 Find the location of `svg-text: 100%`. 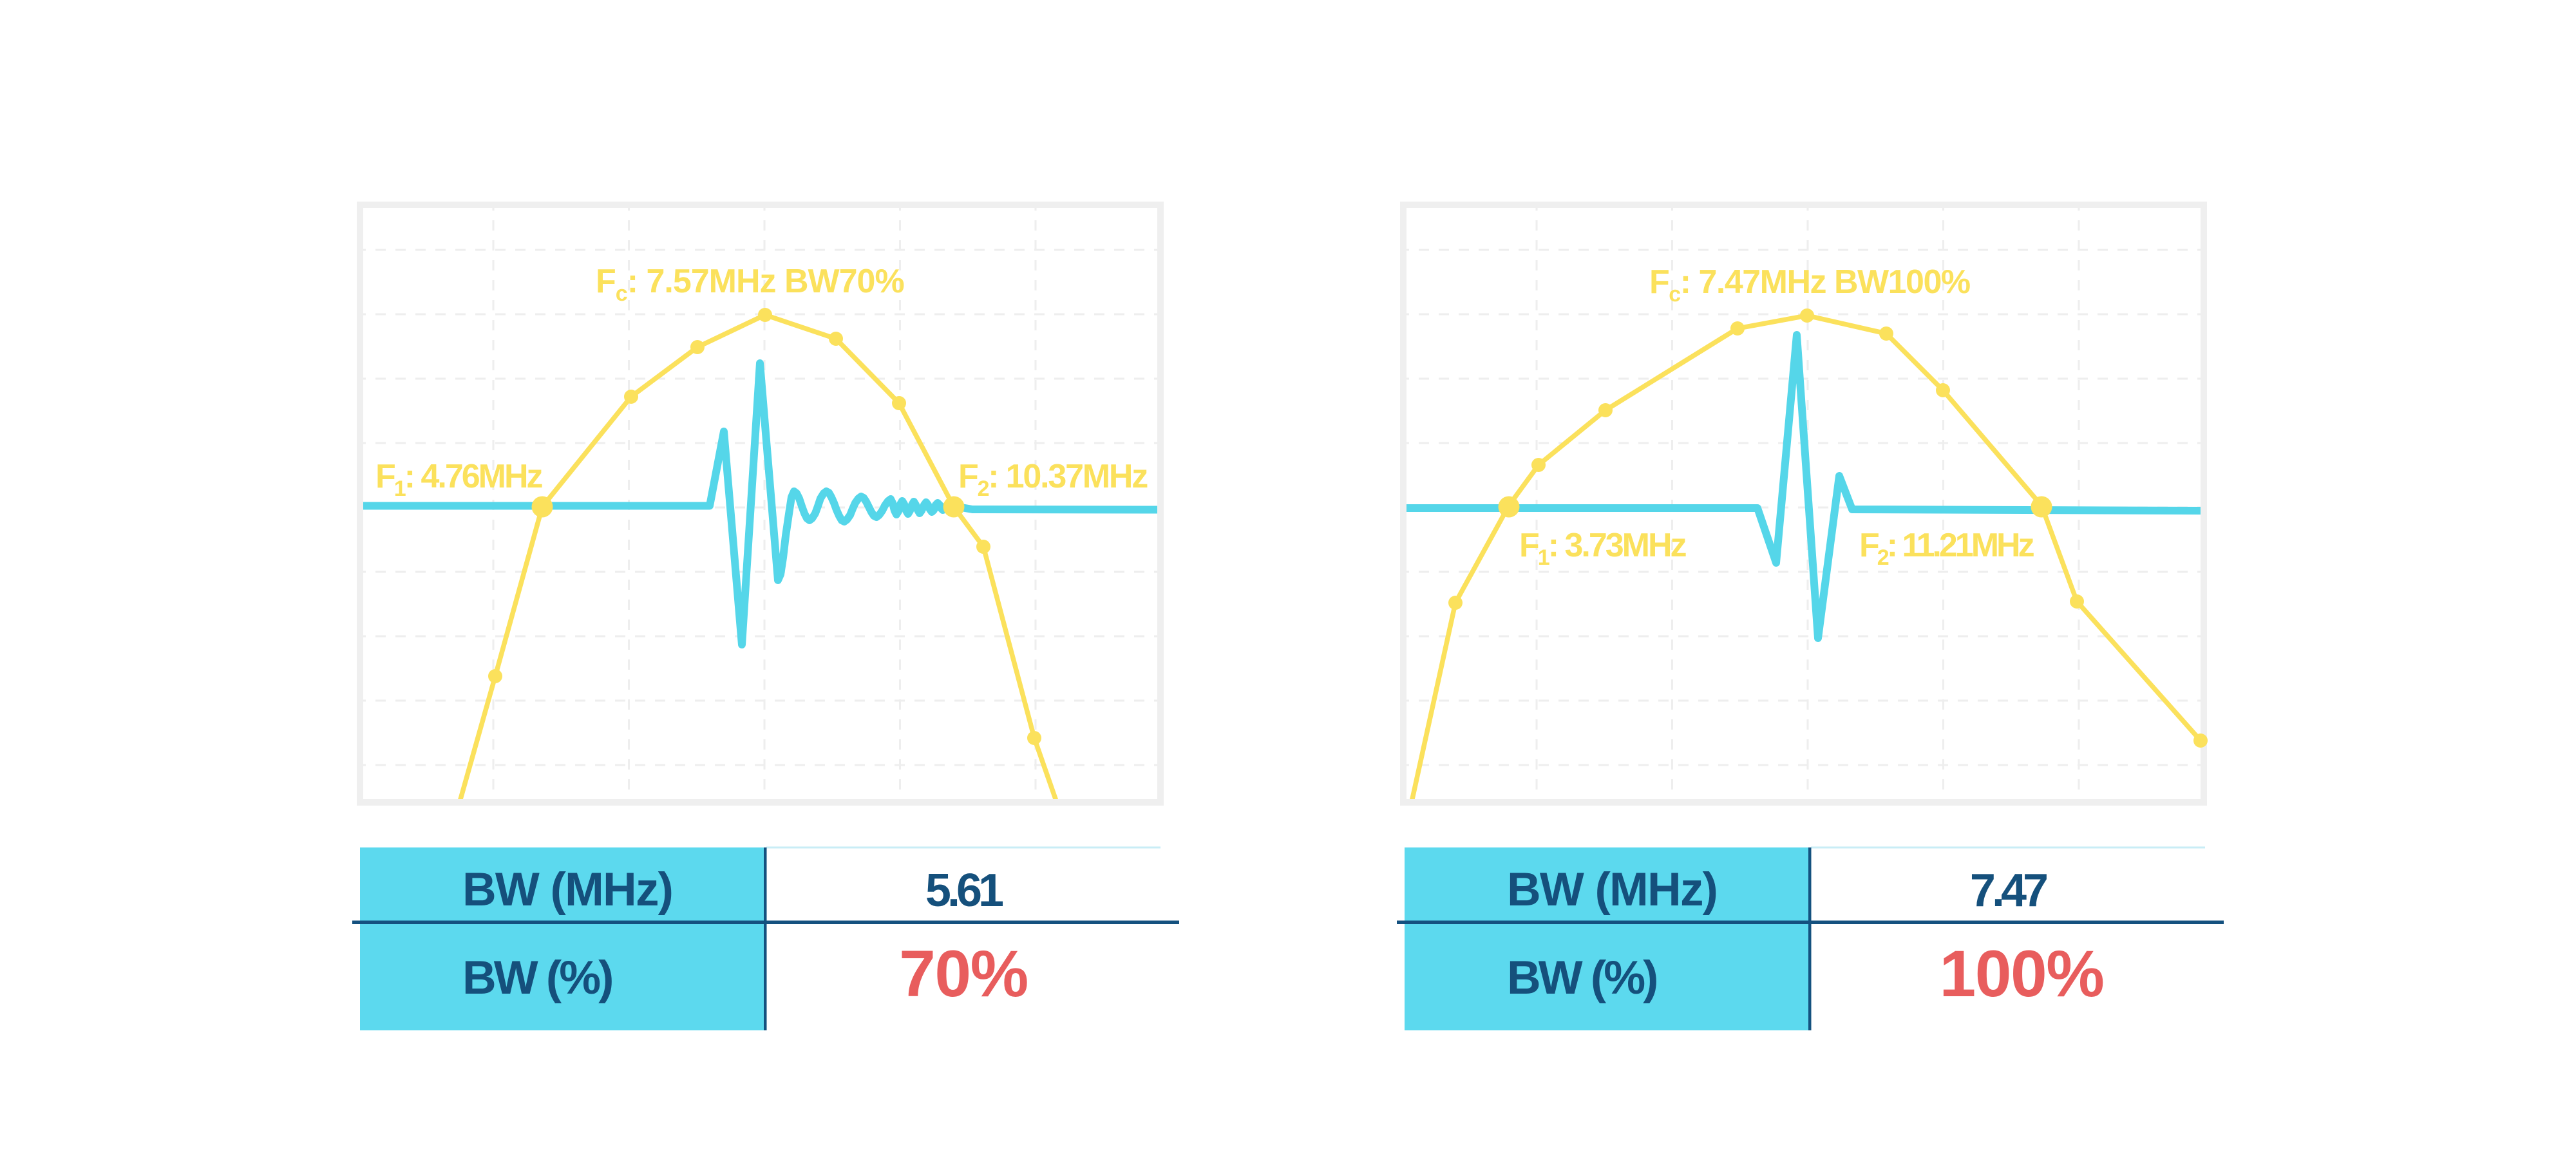

svg-text: 100% is located at coordinates (2022, 973).